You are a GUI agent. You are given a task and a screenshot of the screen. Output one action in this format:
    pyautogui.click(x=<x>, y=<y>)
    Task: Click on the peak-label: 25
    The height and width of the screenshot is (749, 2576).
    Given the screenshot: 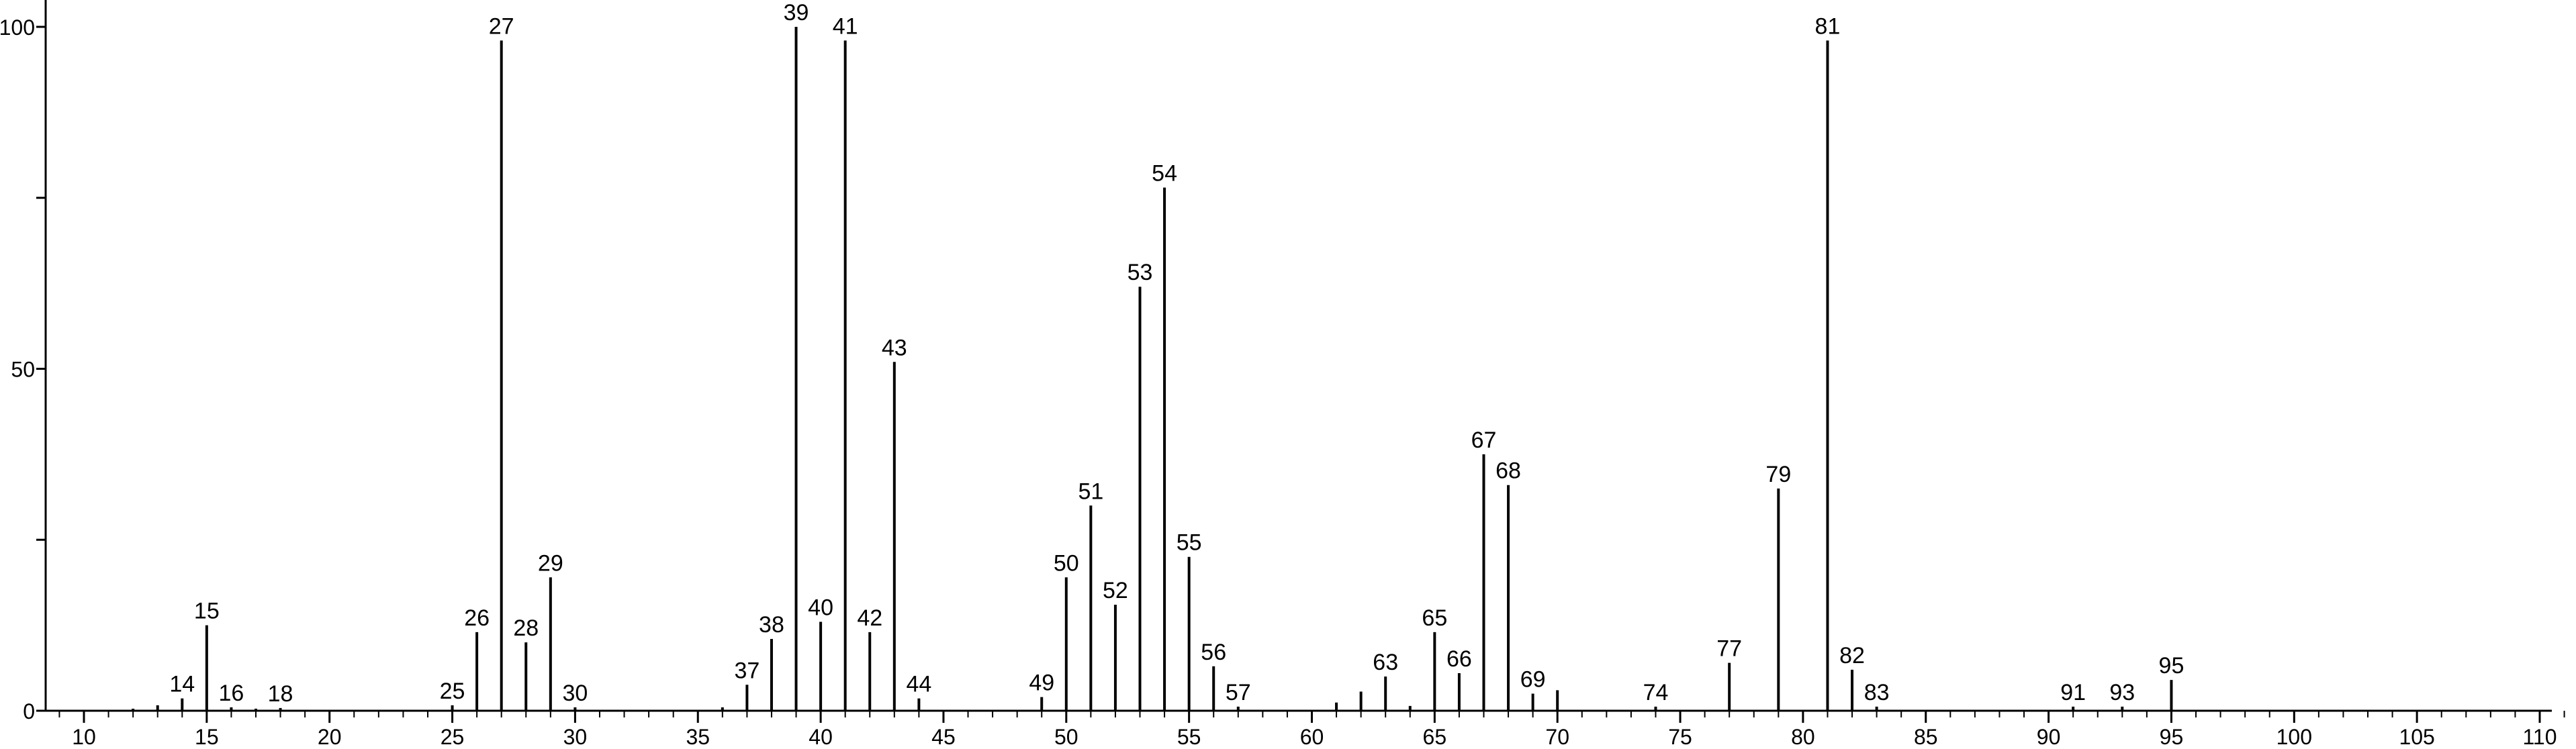 What is the action you would take?
    pyautogui.click(x=452, y=692)
    